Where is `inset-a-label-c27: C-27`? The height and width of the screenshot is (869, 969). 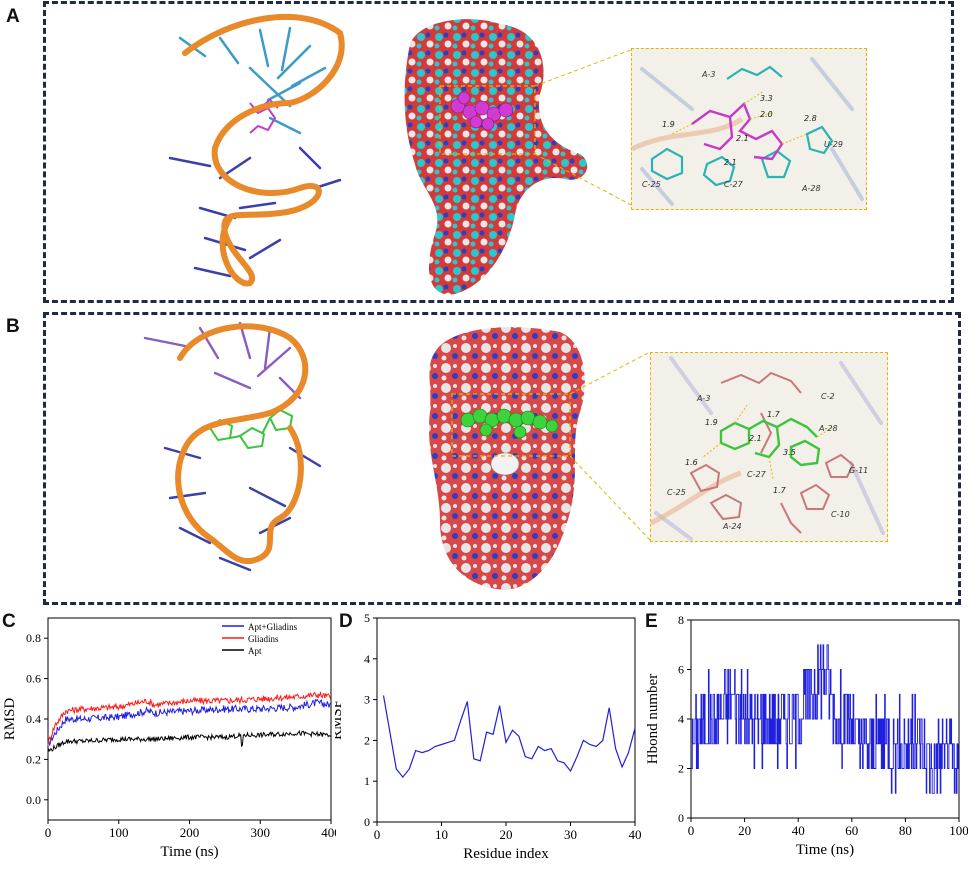 inset-a-label-c27: C-27 is located at coordinates (734, 184).